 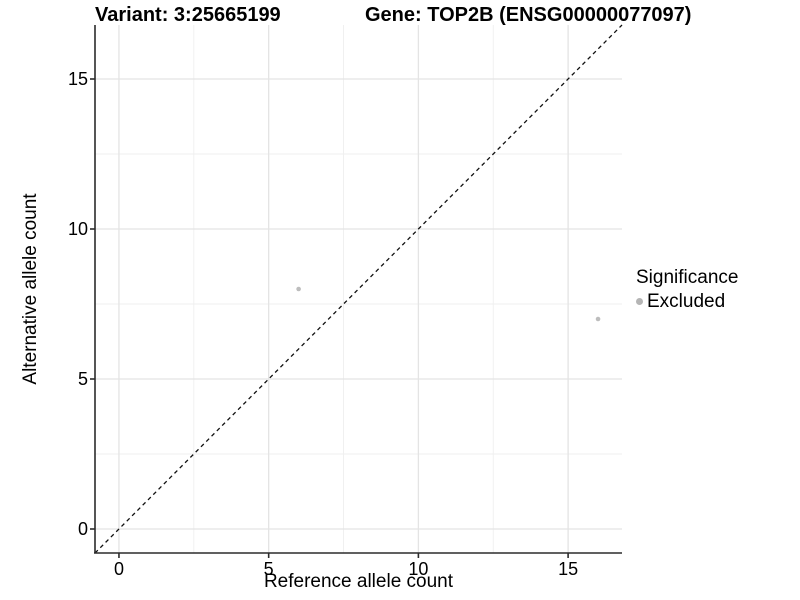 I want to click on variant-title: Variant: 3:25665199, so click(x=188, y=15).